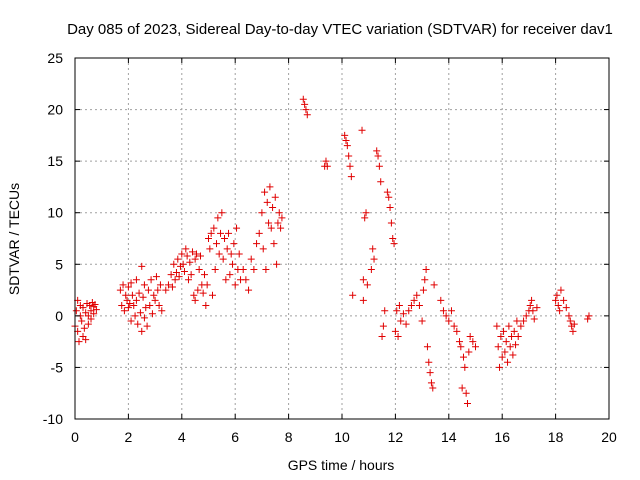 Image resolution: width=640 pixels, height=480 pixels. What do you see at coordinates (53, 238) in the screenshot?
I see `y-tick-labels: -10 -5 0 5 10 15 20 25` at bounding box center [53, 238].